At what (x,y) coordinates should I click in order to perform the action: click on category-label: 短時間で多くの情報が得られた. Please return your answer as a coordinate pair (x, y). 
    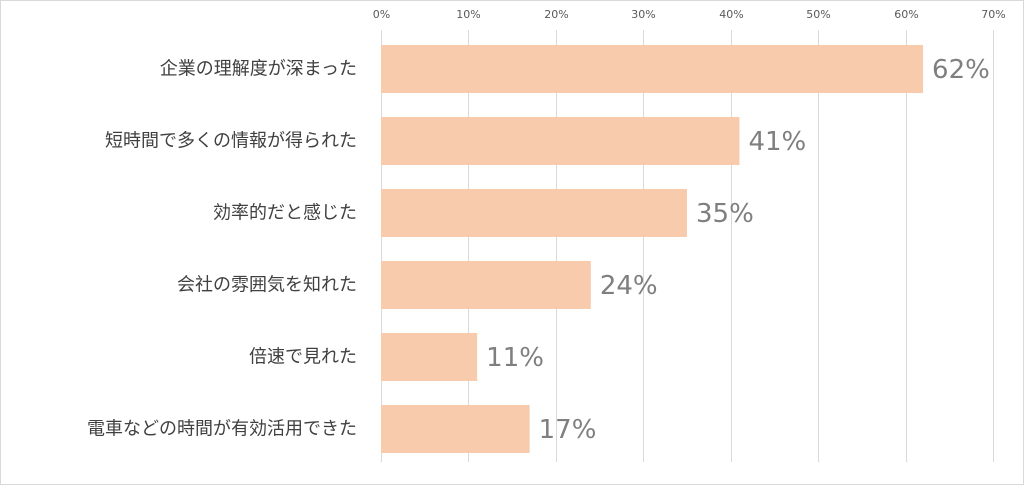
    Looking at the image, I should click on (231, 141).